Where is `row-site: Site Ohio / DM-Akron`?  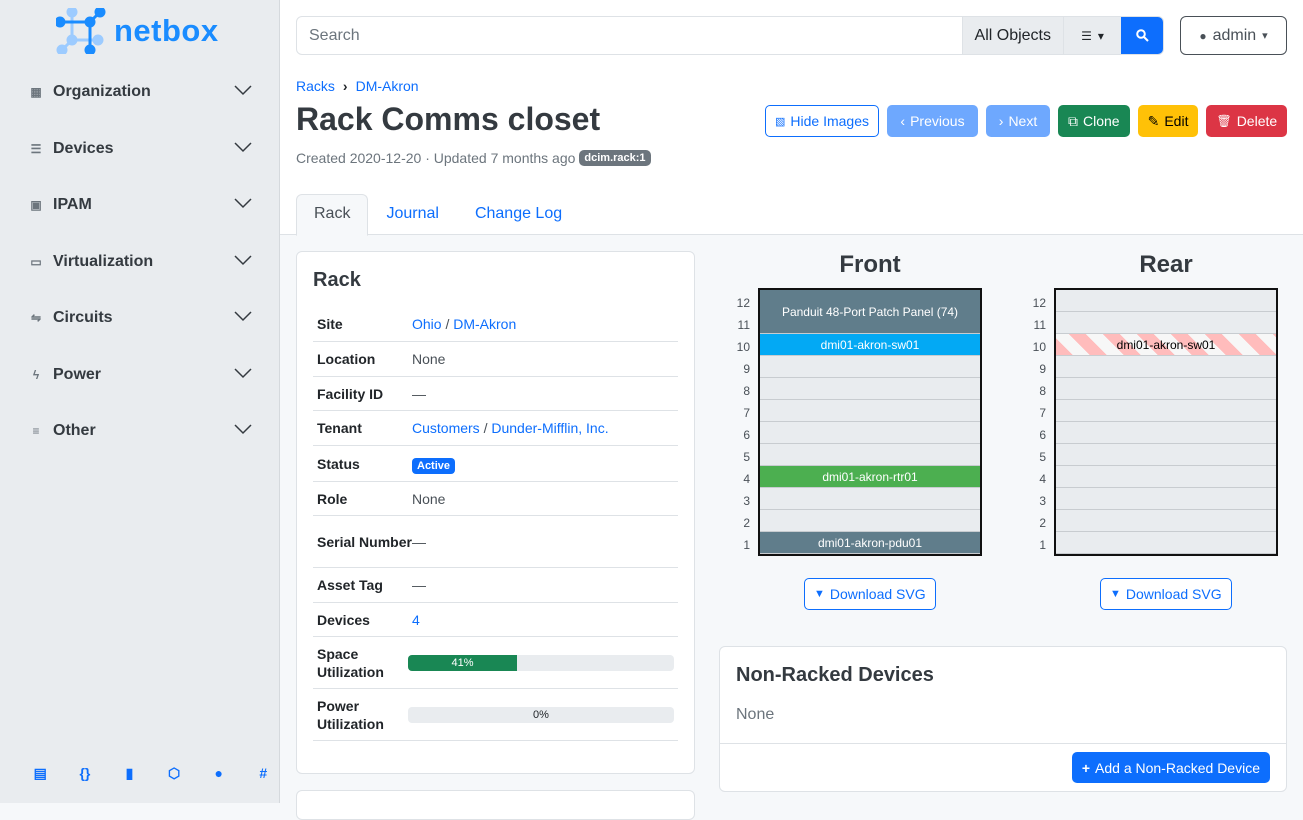
row-site: Site Ohio / DM-Akron is located at coordinates (495, 324).